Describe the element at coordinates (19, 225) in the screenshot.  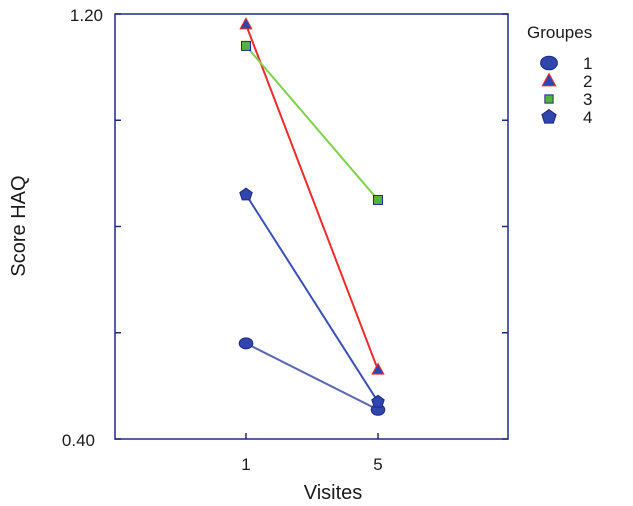
I see `y-axis-title: Score HAQ` at that location.